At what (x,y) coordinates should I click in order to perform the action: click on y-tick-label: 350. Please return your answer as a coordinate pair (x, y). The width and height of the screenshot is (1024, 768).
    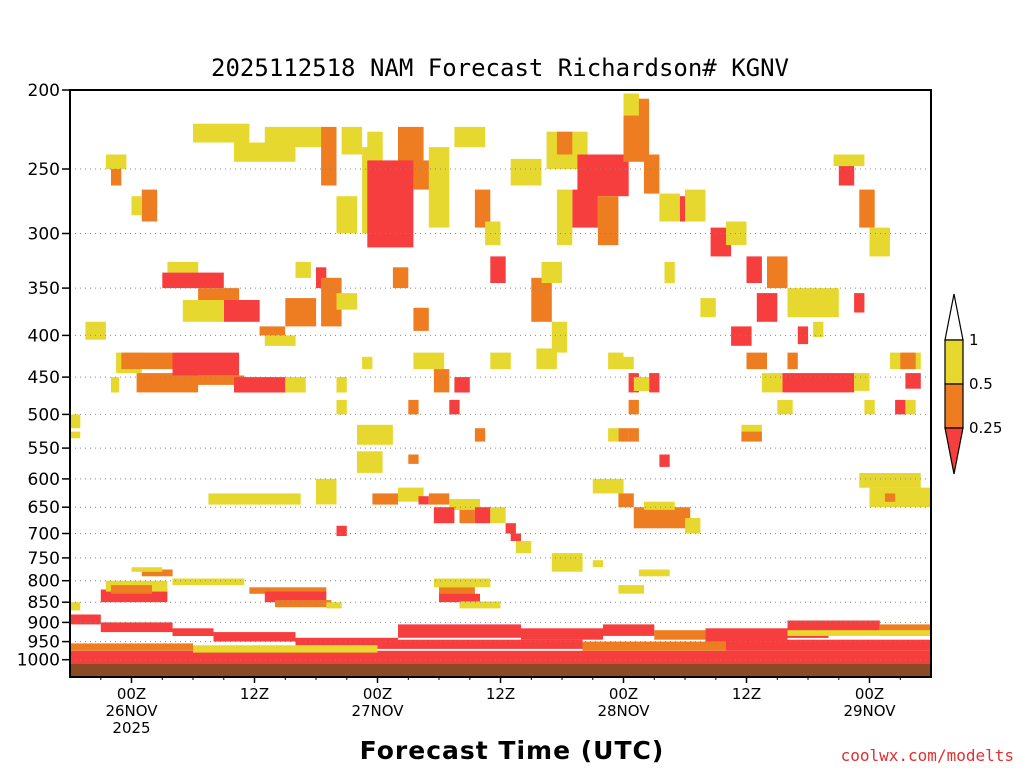
    Looking at the image, I should click on (44, 289).